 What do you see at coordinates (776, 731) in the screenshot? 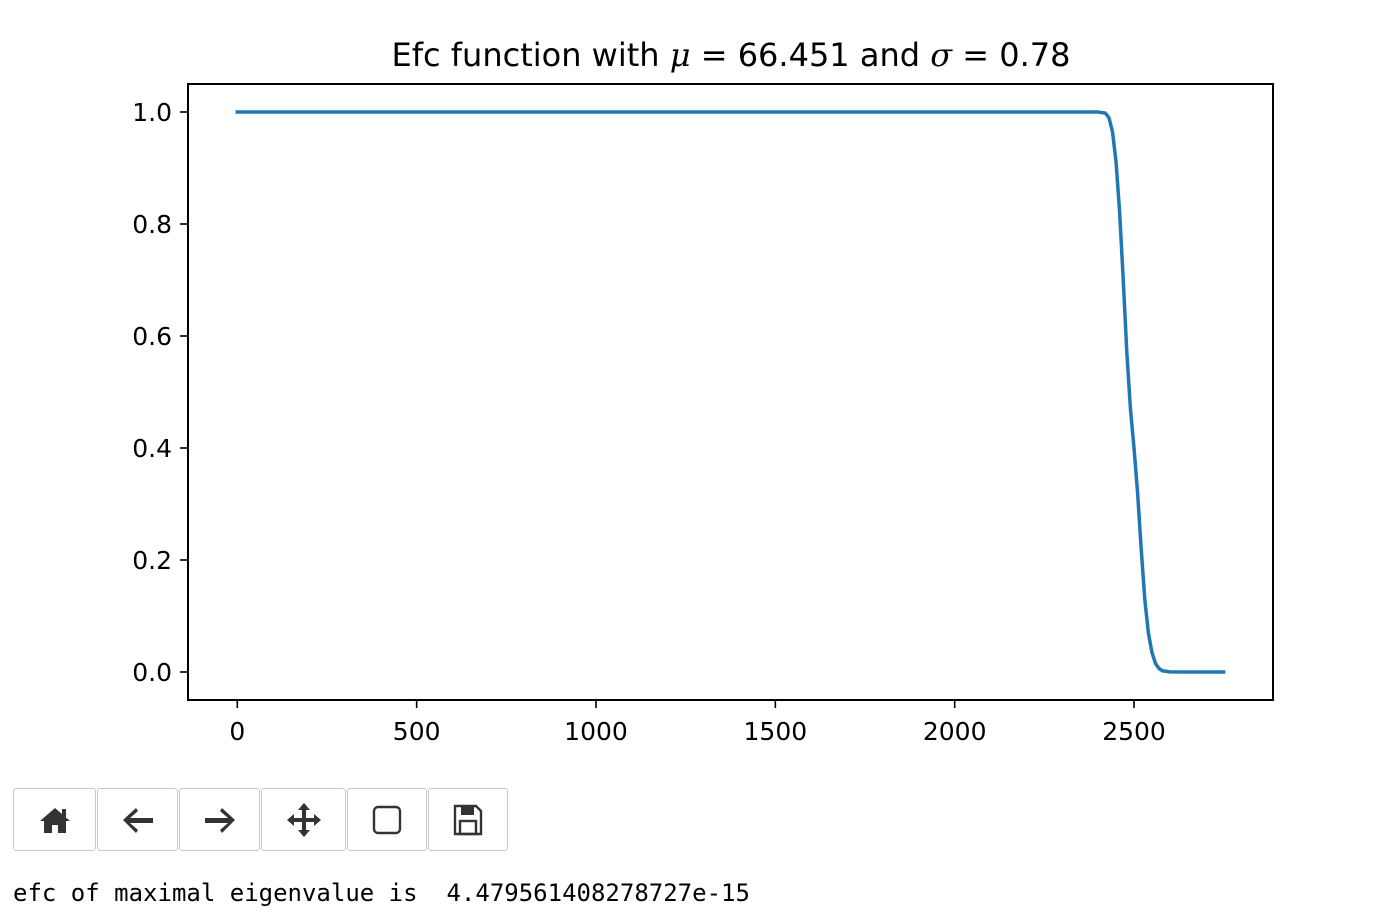
I see `x-tick-label: 1500` at bounding box center [776, 731].